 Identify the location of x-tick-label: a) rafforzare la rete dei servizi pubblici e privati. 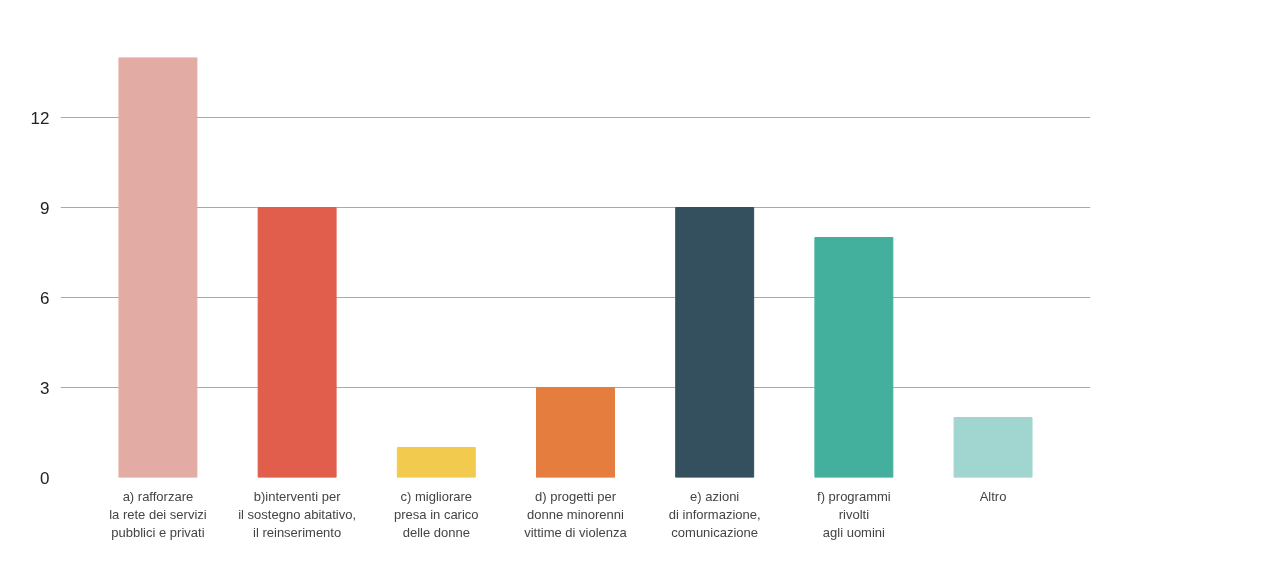
(158, 514).